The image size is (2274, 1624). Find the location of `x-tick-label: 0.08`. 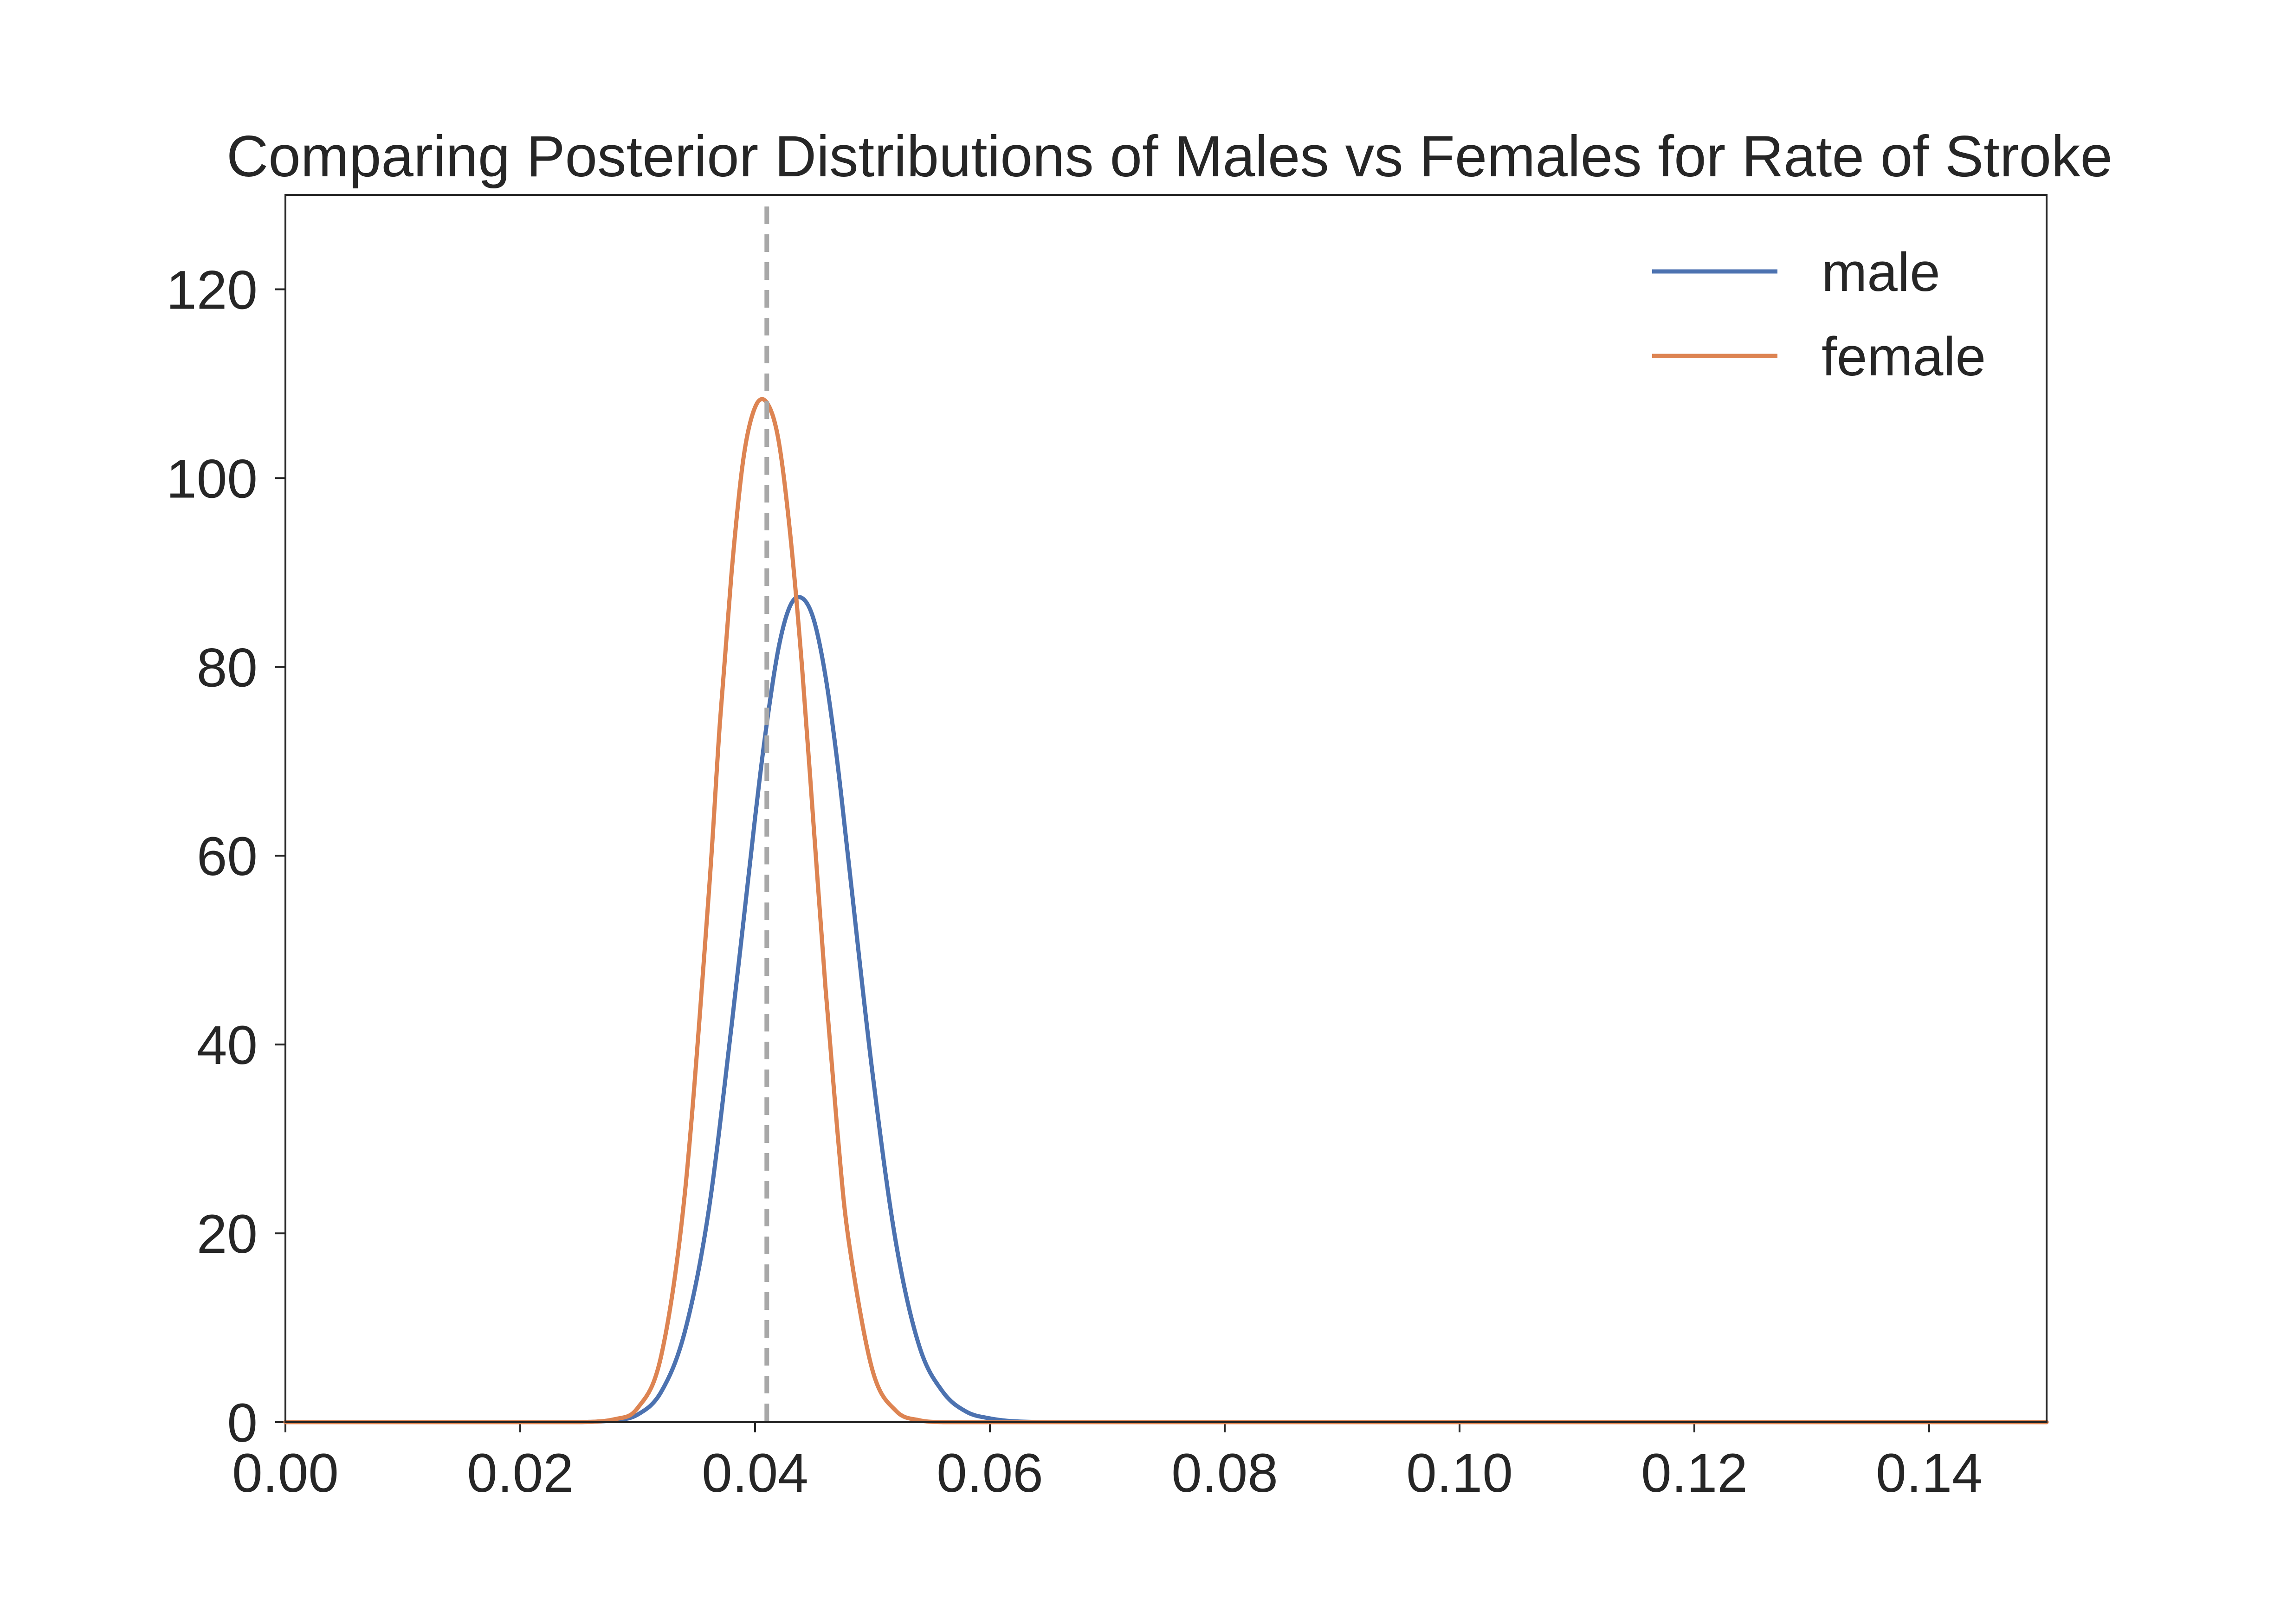

x-tick-label: 0.08 is located at coordinates (1224, 1474).